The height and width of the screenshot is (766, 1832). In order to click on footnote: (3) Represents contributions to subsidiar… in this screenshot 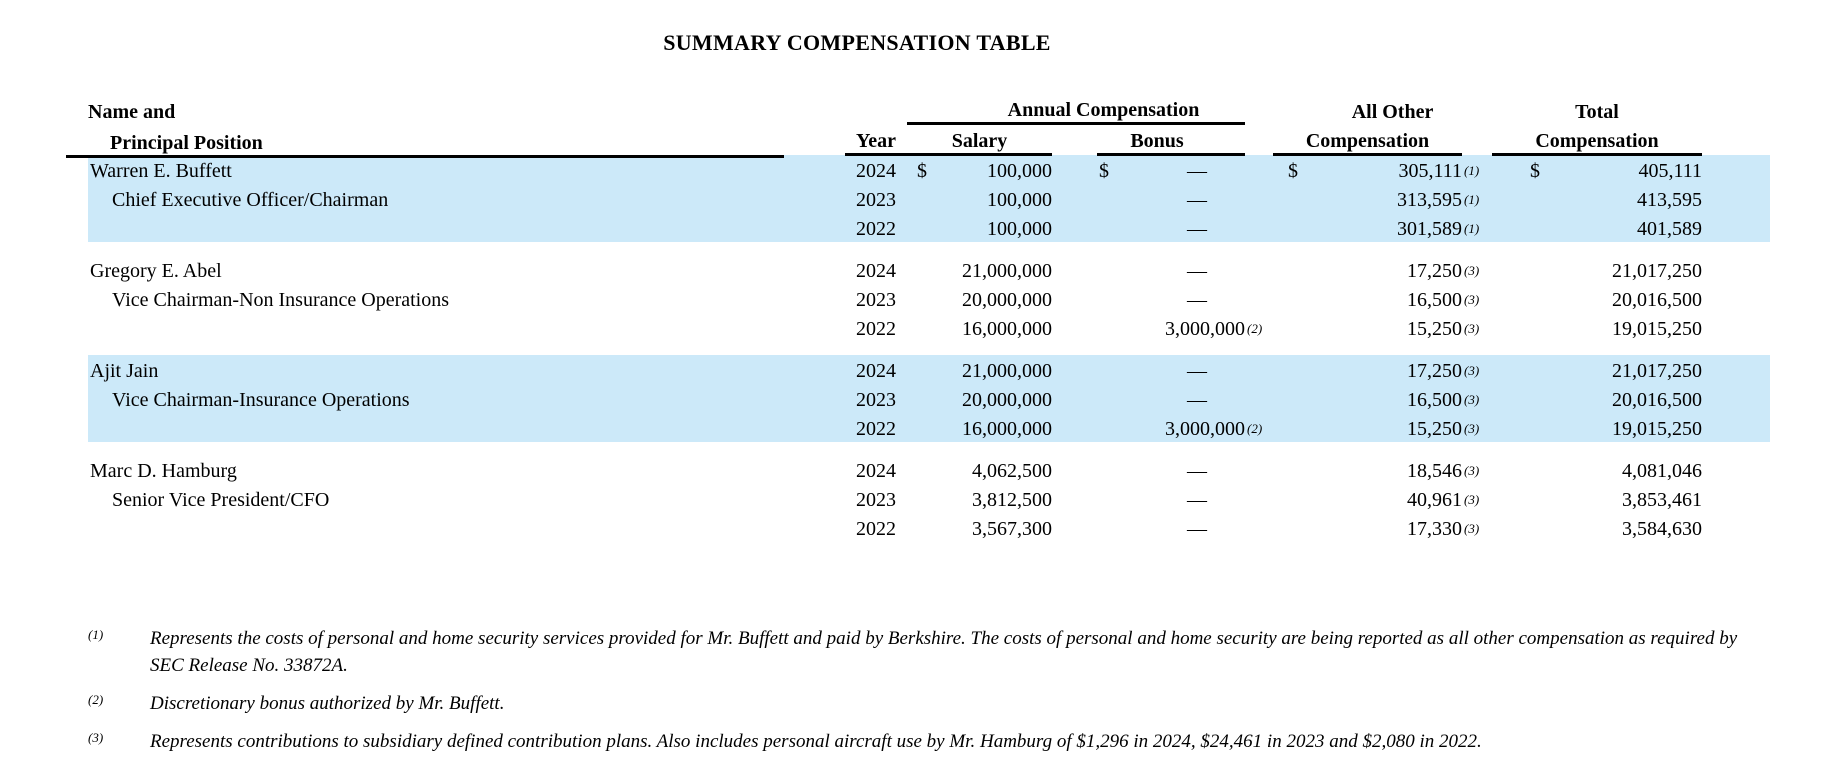, I will do `click(918, 741)`.